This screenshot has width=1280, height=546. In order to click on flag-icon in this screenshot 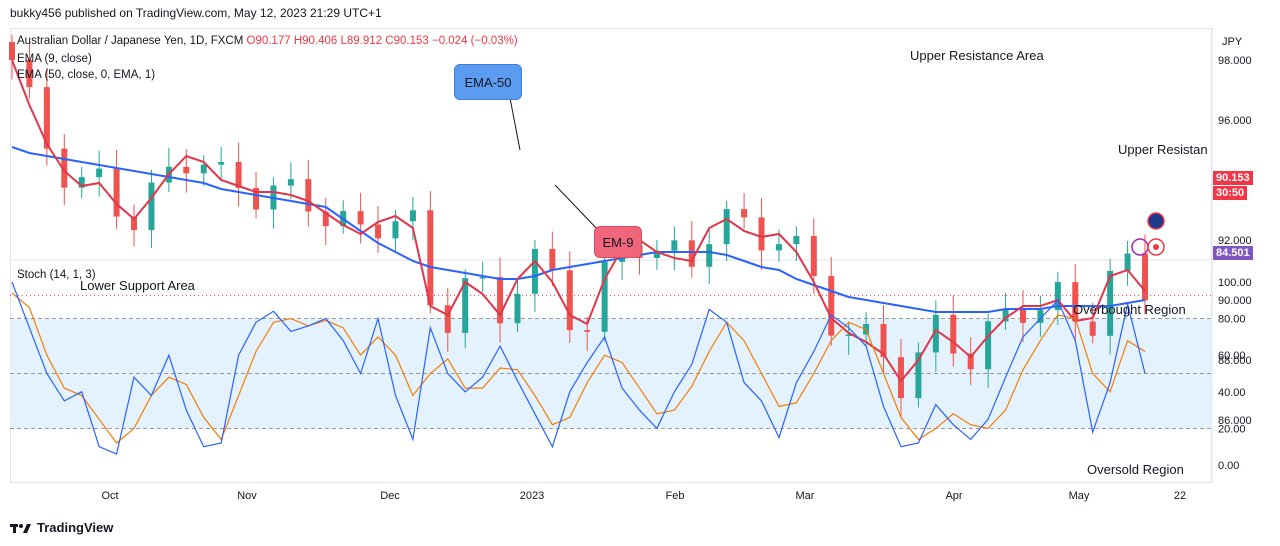, I will do `click(1156, 221)`.